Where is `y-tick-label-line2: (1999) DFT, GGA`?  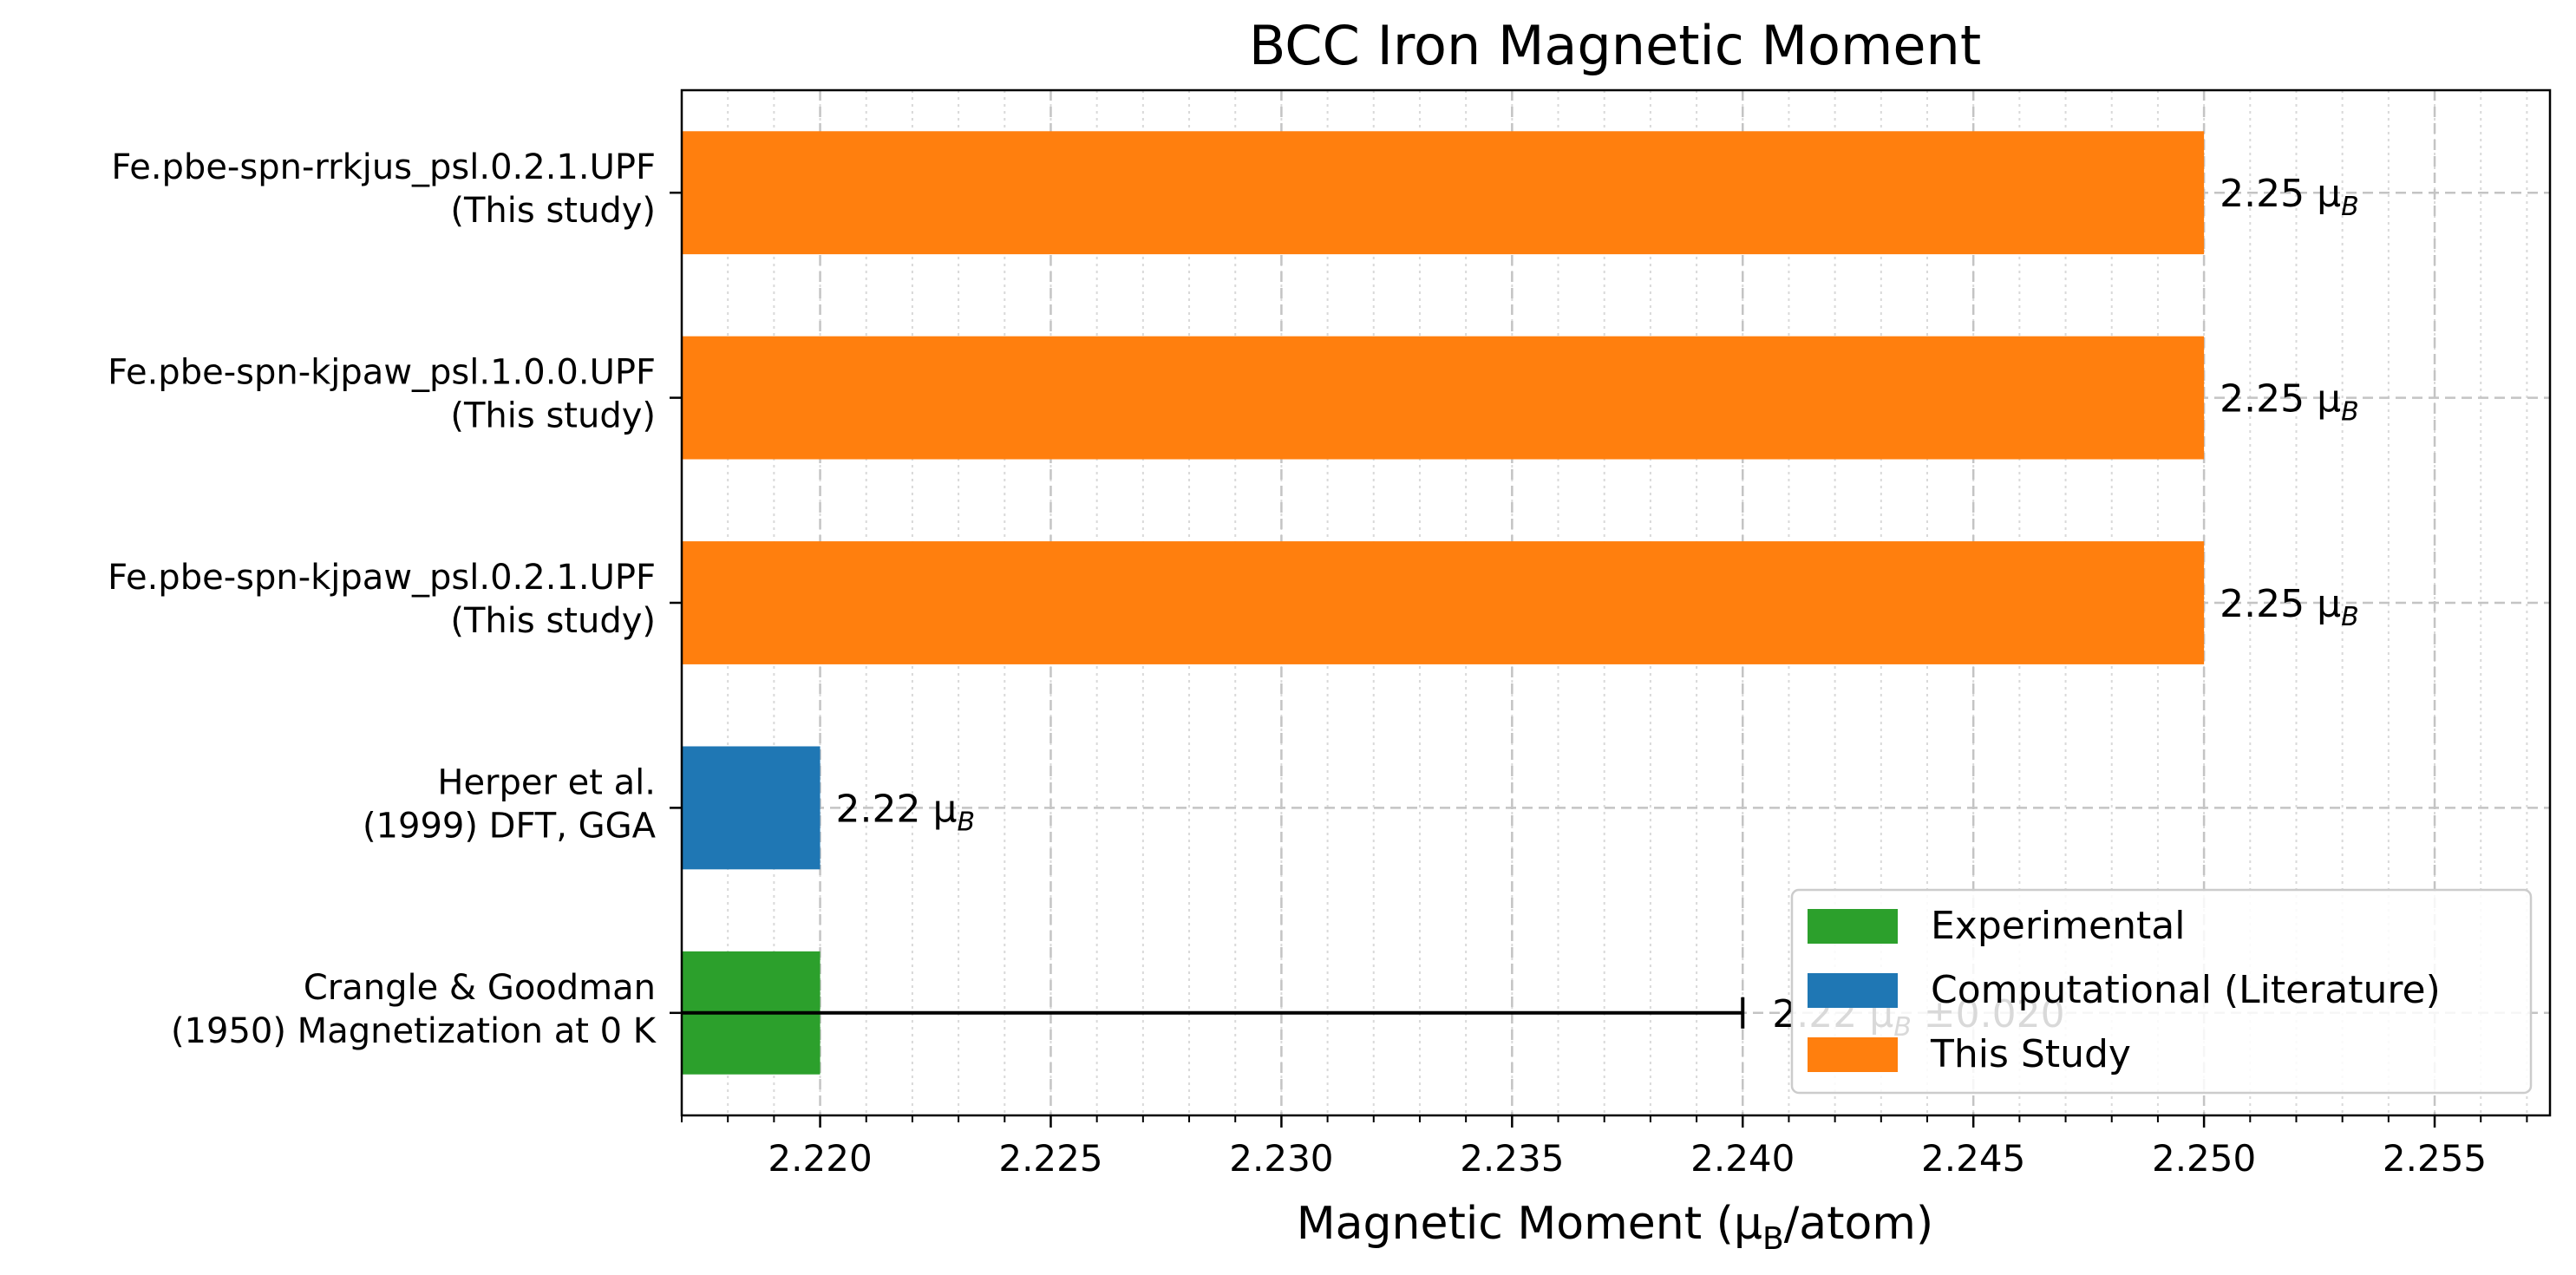
y-tick-label-line2: (1999) DFT, GGA is located at coordinates (510, 826).